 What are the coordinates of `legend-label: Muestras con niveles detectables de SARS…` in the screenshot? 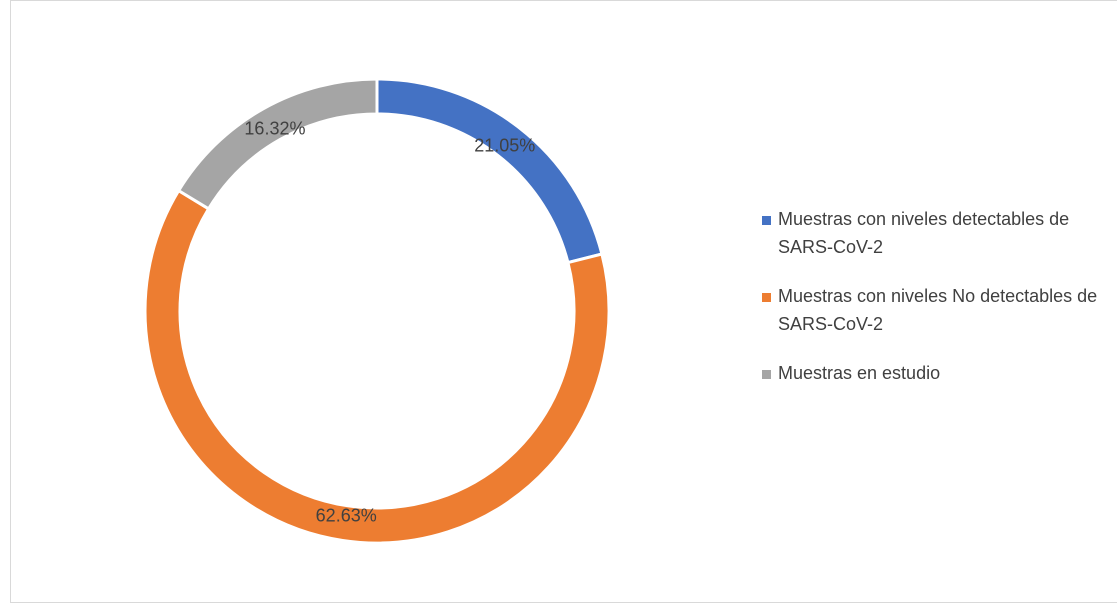 It's located at (924, 233).